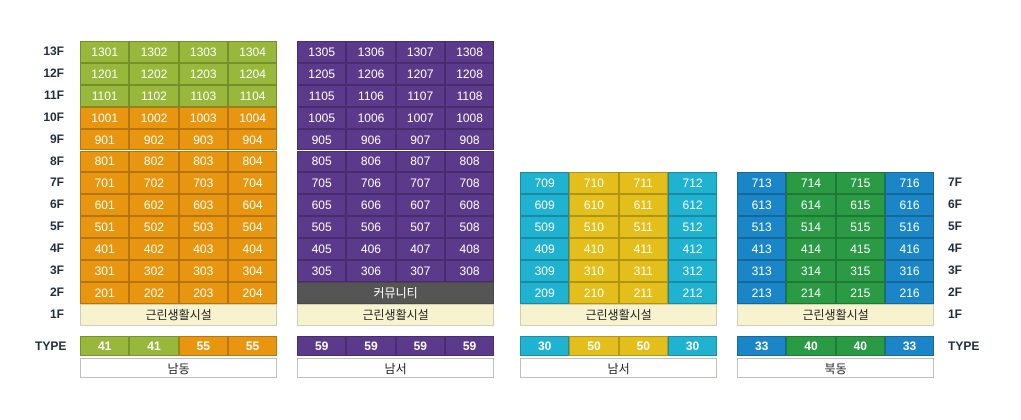 The height and width of the screenshot is (420, 1021). Describe the element at coordinates (203, 249) in the screenshot. I see `unit-cell: 403` at that location.